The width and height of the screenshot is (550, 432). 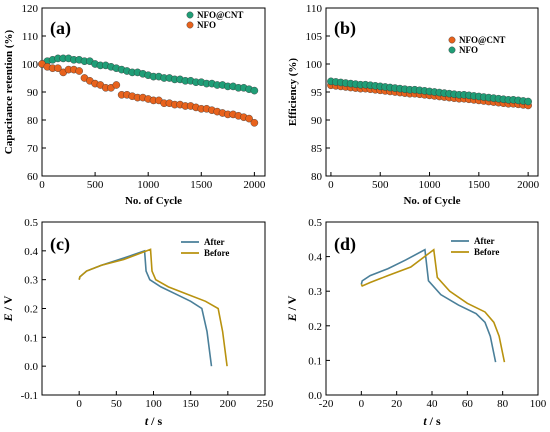 I want to click on x-tick-label: 50, so click(x=117, y=404).